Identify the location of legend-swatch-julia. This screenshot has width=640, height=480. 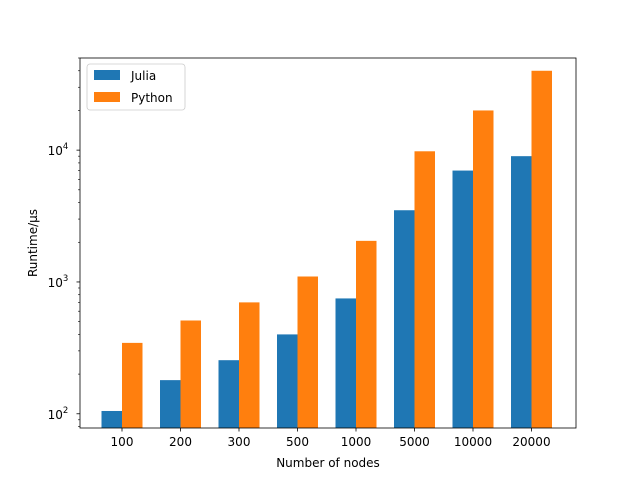
(107, 75).